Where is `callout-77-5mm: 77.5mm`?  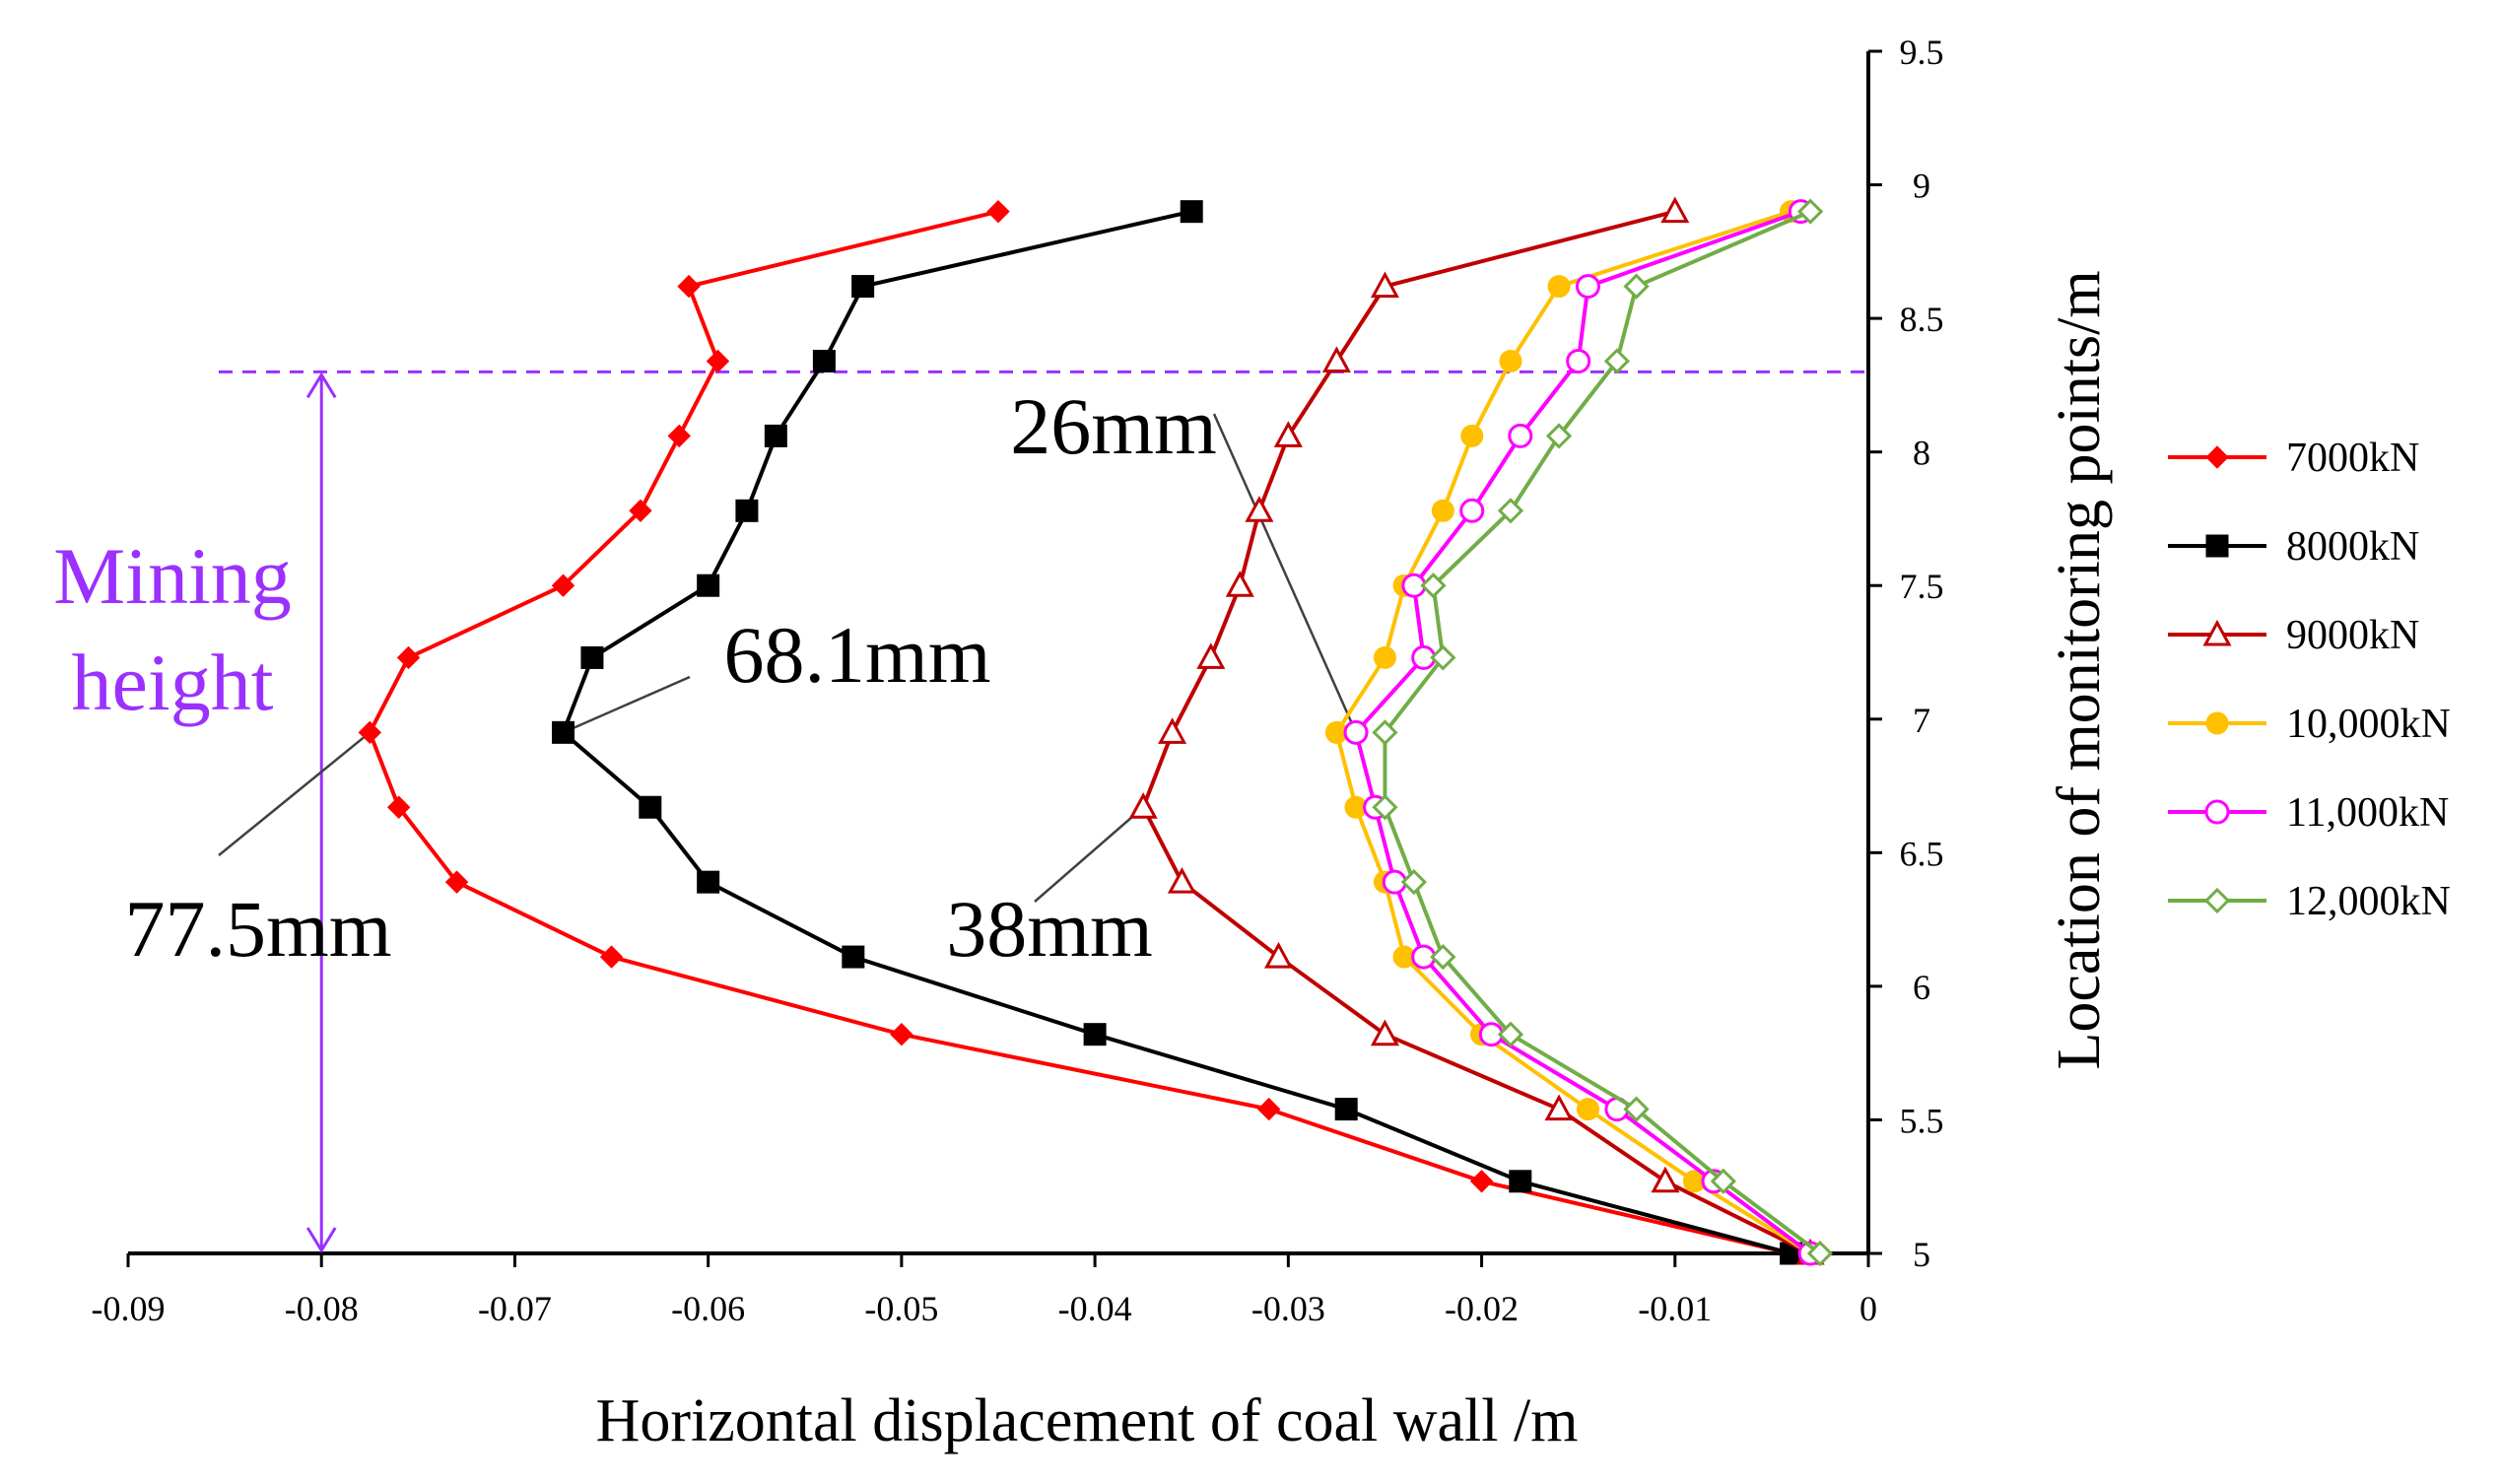
callout-77-5mm: 77.5mm is located at coordinates (257, 929).